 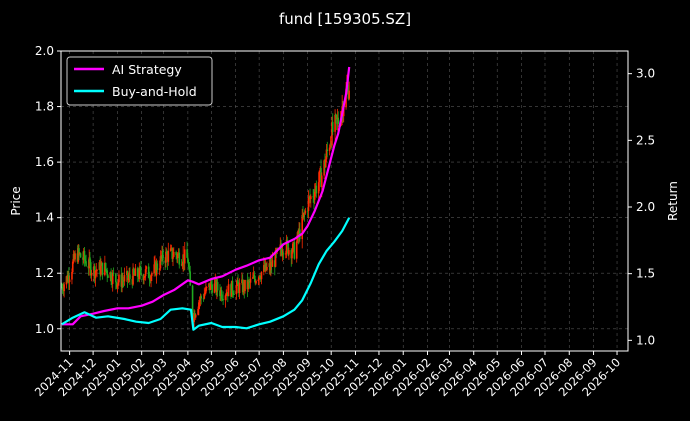 I want to click on chart-title: fund [159305.SZ], so click(x=345, y=19).